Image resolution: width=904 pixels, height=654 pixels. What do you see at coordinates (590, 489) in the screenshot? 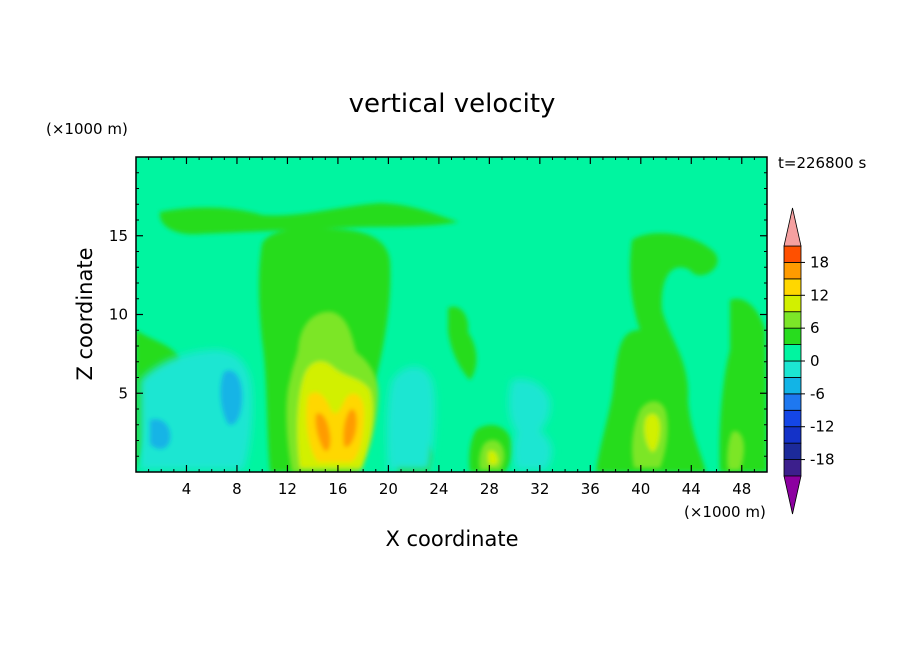
I see `x-tick-label: 36` at bounding box center [590, 489].